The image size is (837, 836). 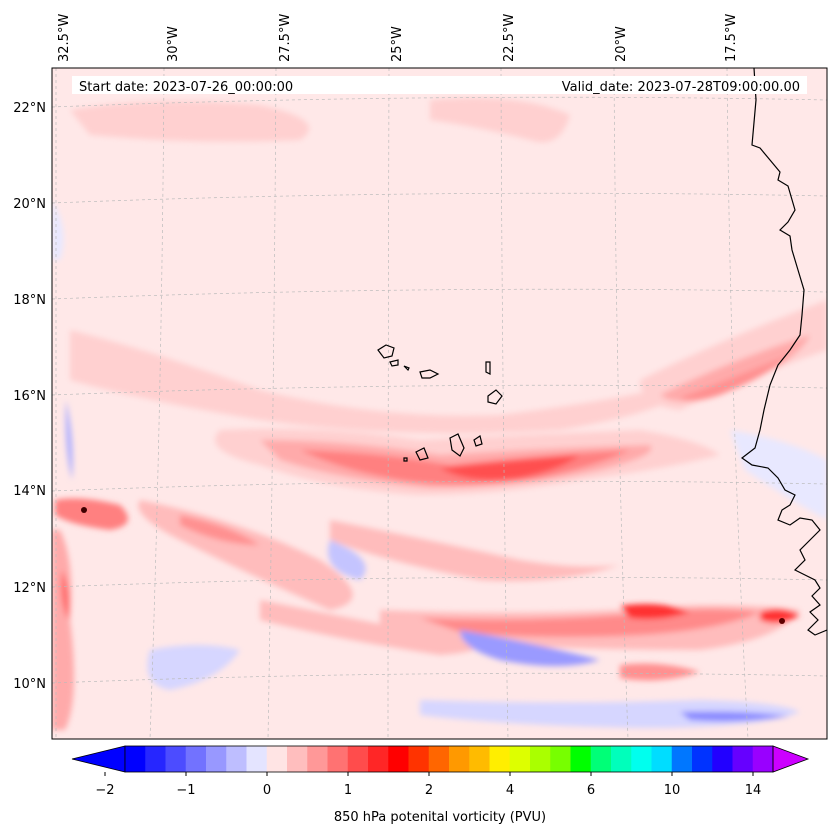 I want to click on lon-label: 32.5°W, so click(x=64, y=38).